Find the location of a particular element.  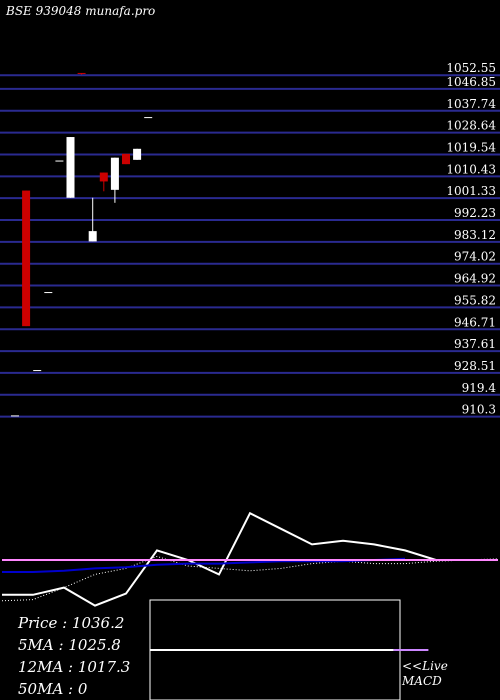

ma50-stat: 50MA : 0 is located at coordinates (53, 689).